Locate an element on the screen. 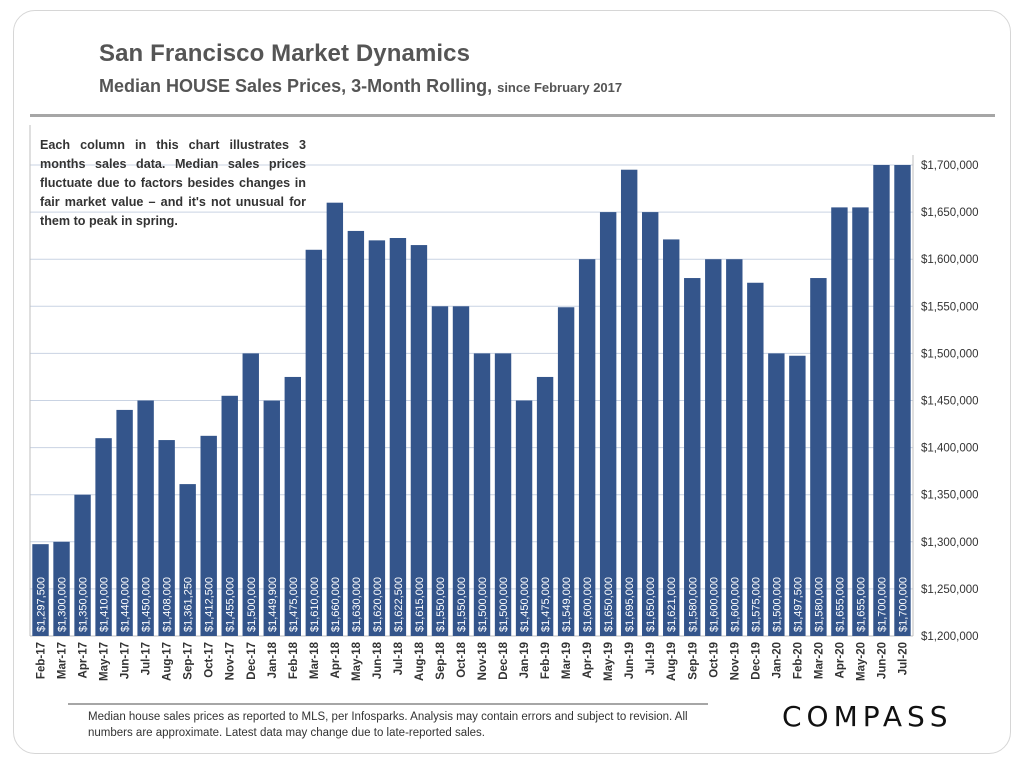 This screenshot has width=1024, height=761. bar-value-label: $1,630,000 is located at coordinates (357, 604).